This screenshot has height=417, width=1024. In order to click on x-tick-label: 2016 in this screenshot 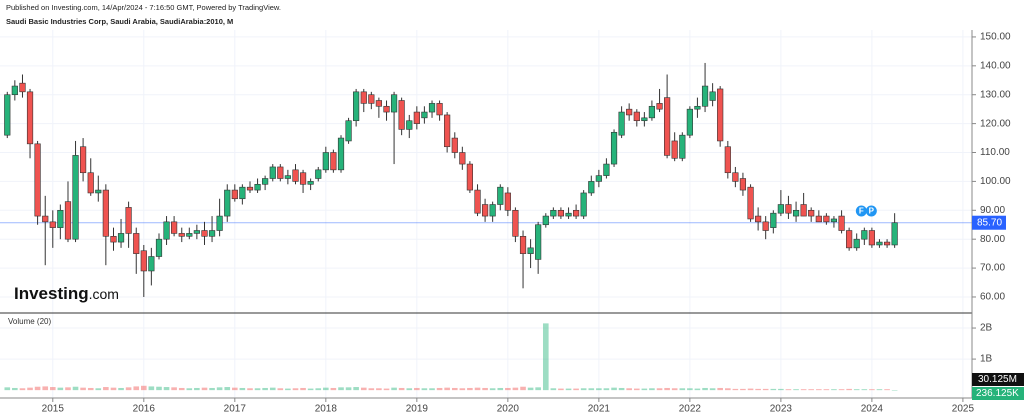, I will do `click(144, 409)`.